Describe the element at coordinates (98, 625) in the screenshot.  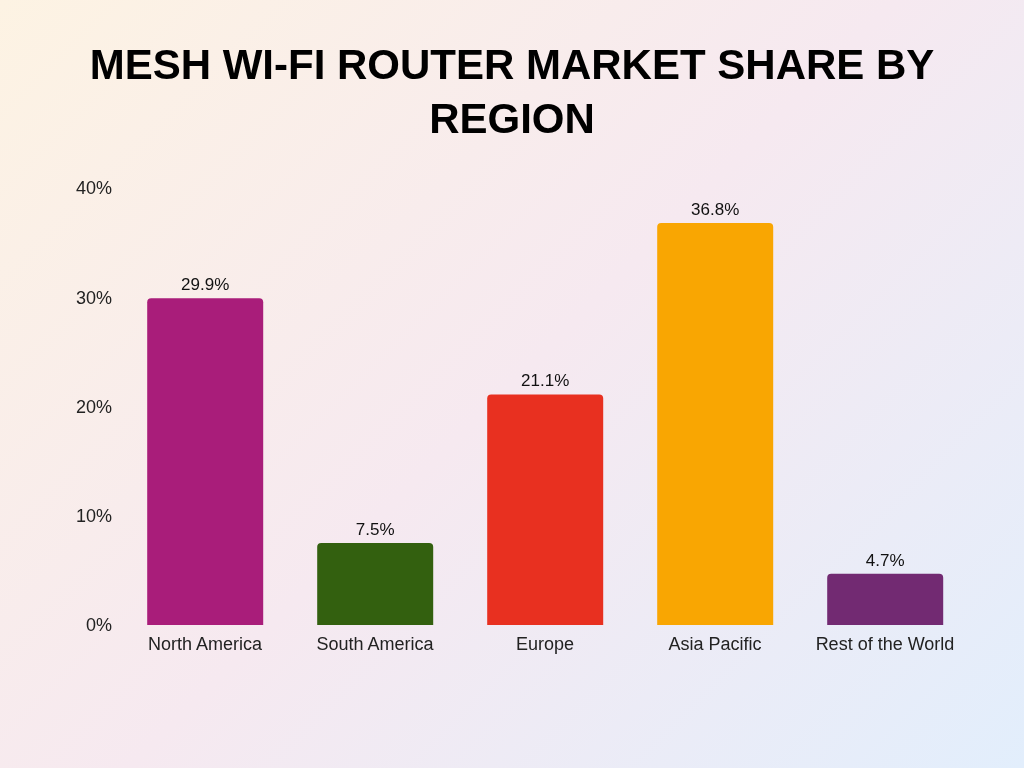
I see `y-tick-label: 0%` at that location.